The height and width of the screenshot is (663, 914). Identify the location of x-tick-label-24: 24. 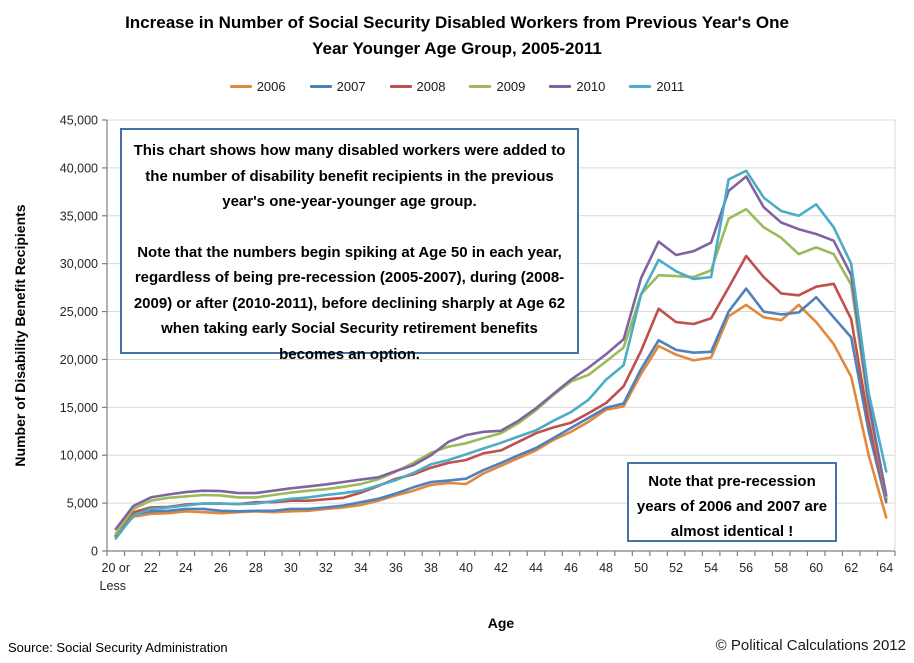
(186, 568).